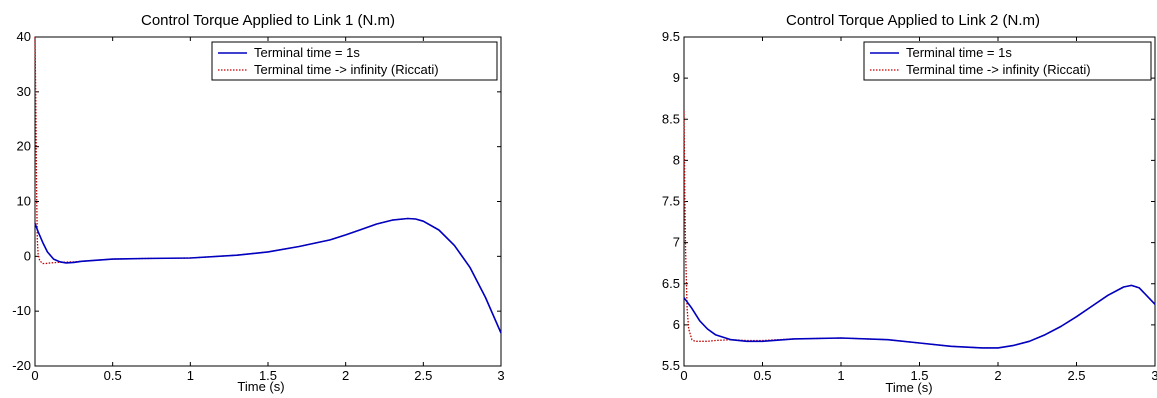  I want to click on chart2-xtick-label: 0.5, so click(762, 375).